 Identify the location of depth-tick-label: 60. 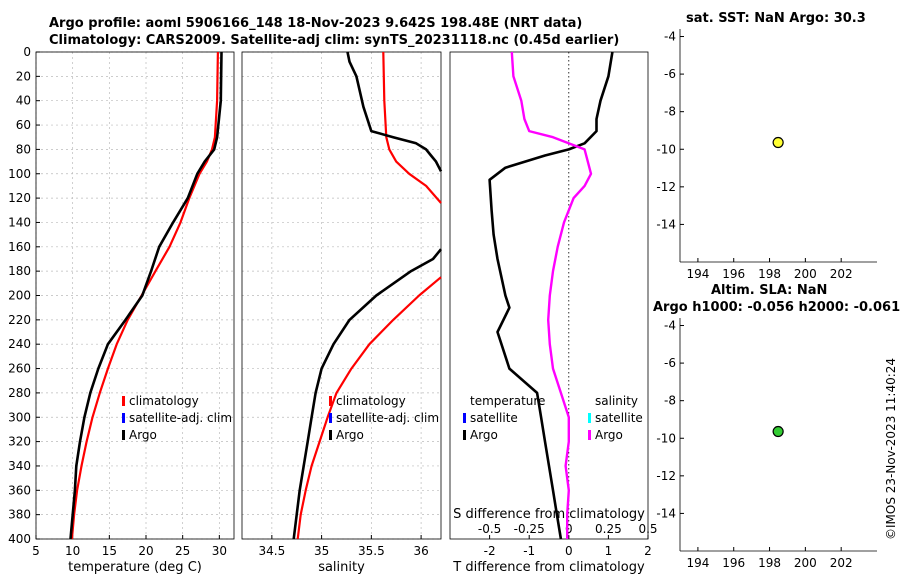
(23, 125).